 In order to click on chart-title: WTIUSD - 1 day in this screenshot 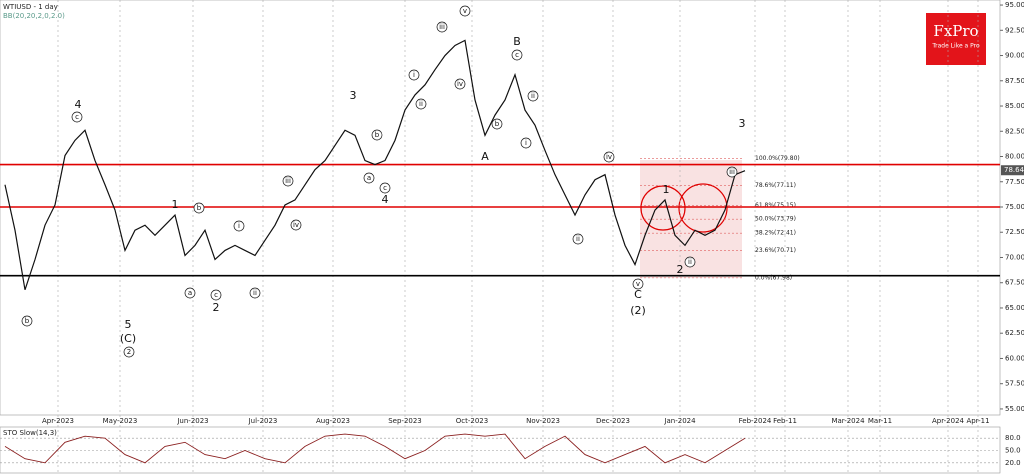, I will do `click(30, 7)`.